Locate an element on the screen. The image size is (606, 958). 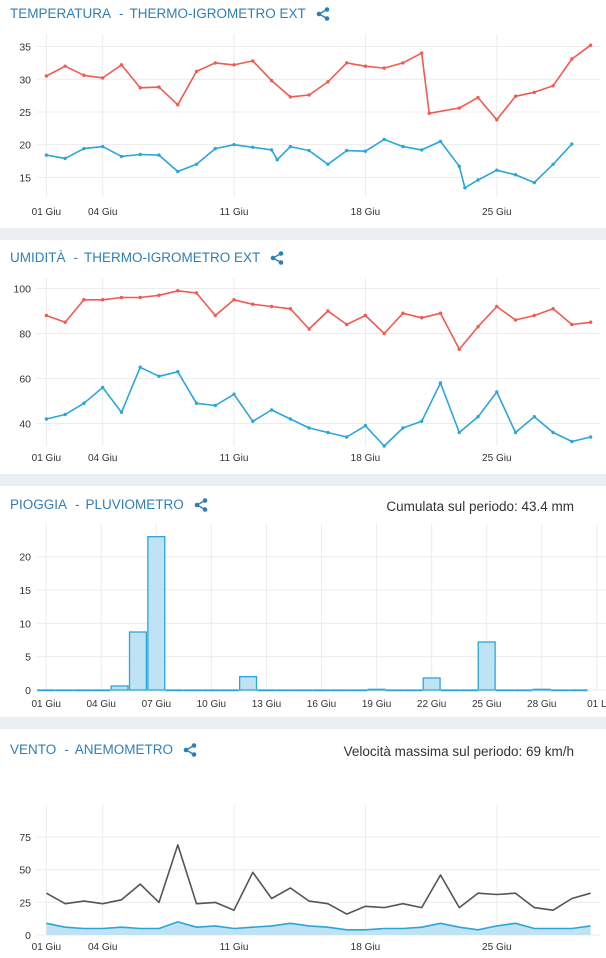
y-tick-label: 50 is located at coordinates (25, 871).